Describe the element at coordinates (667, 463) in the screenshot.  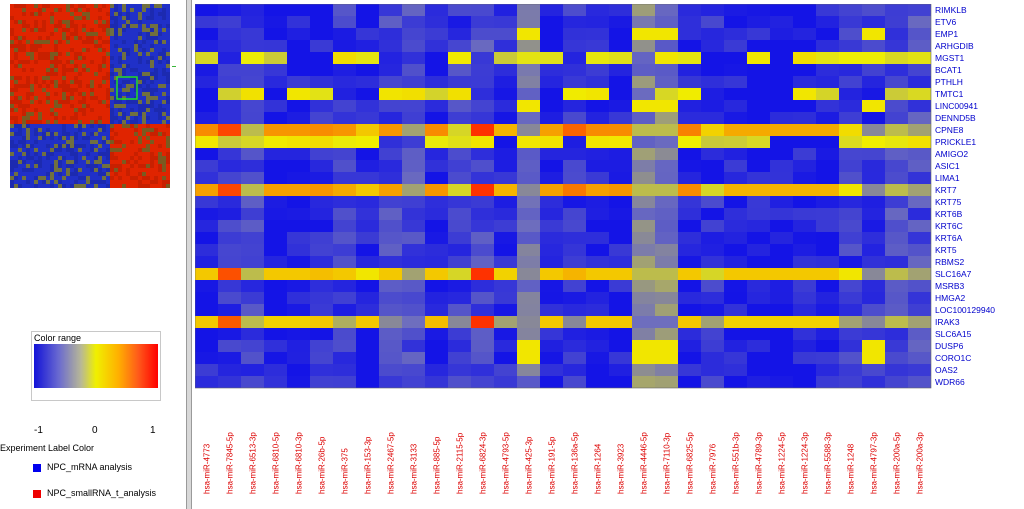
I see `column-label: hsa-miR-7110-3p` at that location.